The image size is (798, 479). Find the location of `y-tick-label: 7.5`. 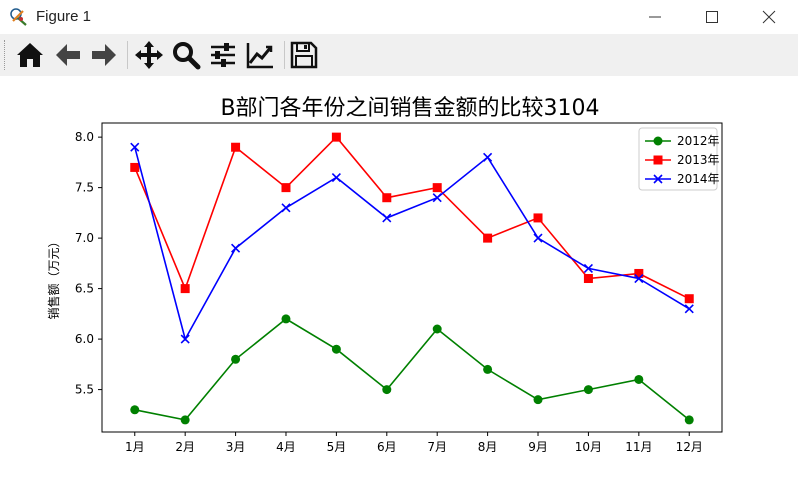

y-tick-label: 7.5 is located at coordinates (84, 188).